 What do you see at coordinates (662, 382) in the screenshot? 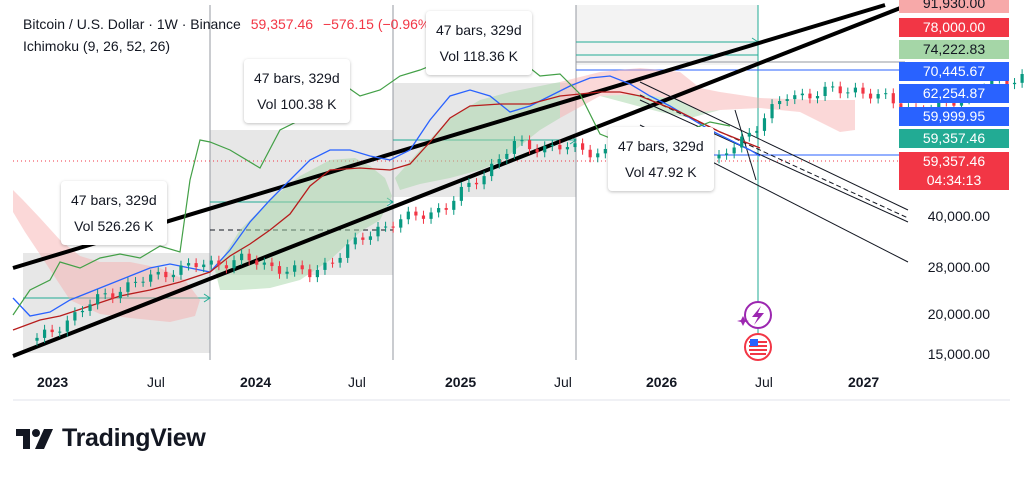
I see `x-tick-2026: 2026` at bounding box center [662, 382].